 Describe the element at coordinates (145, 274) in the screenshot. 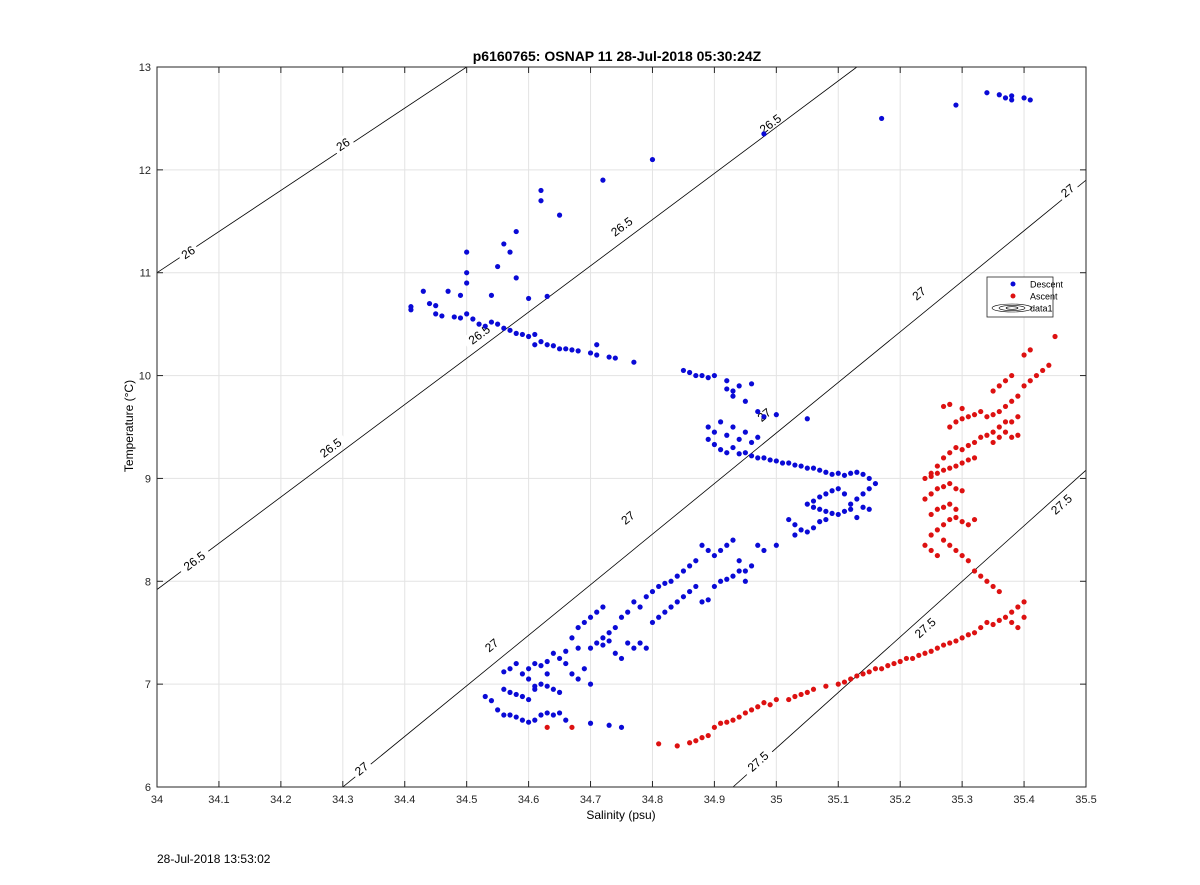

I see `y-tick-label: 11` at that location.